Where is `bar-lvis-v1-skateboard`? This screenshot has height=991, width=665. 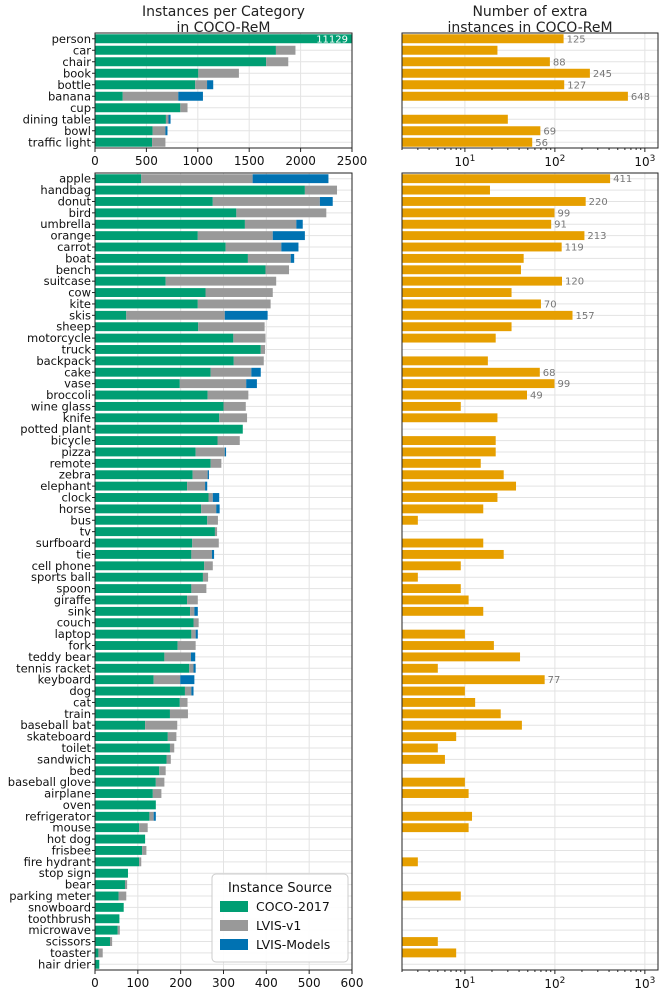 bar-lvis-v1-skateboard is located at coordinates (172, 737).